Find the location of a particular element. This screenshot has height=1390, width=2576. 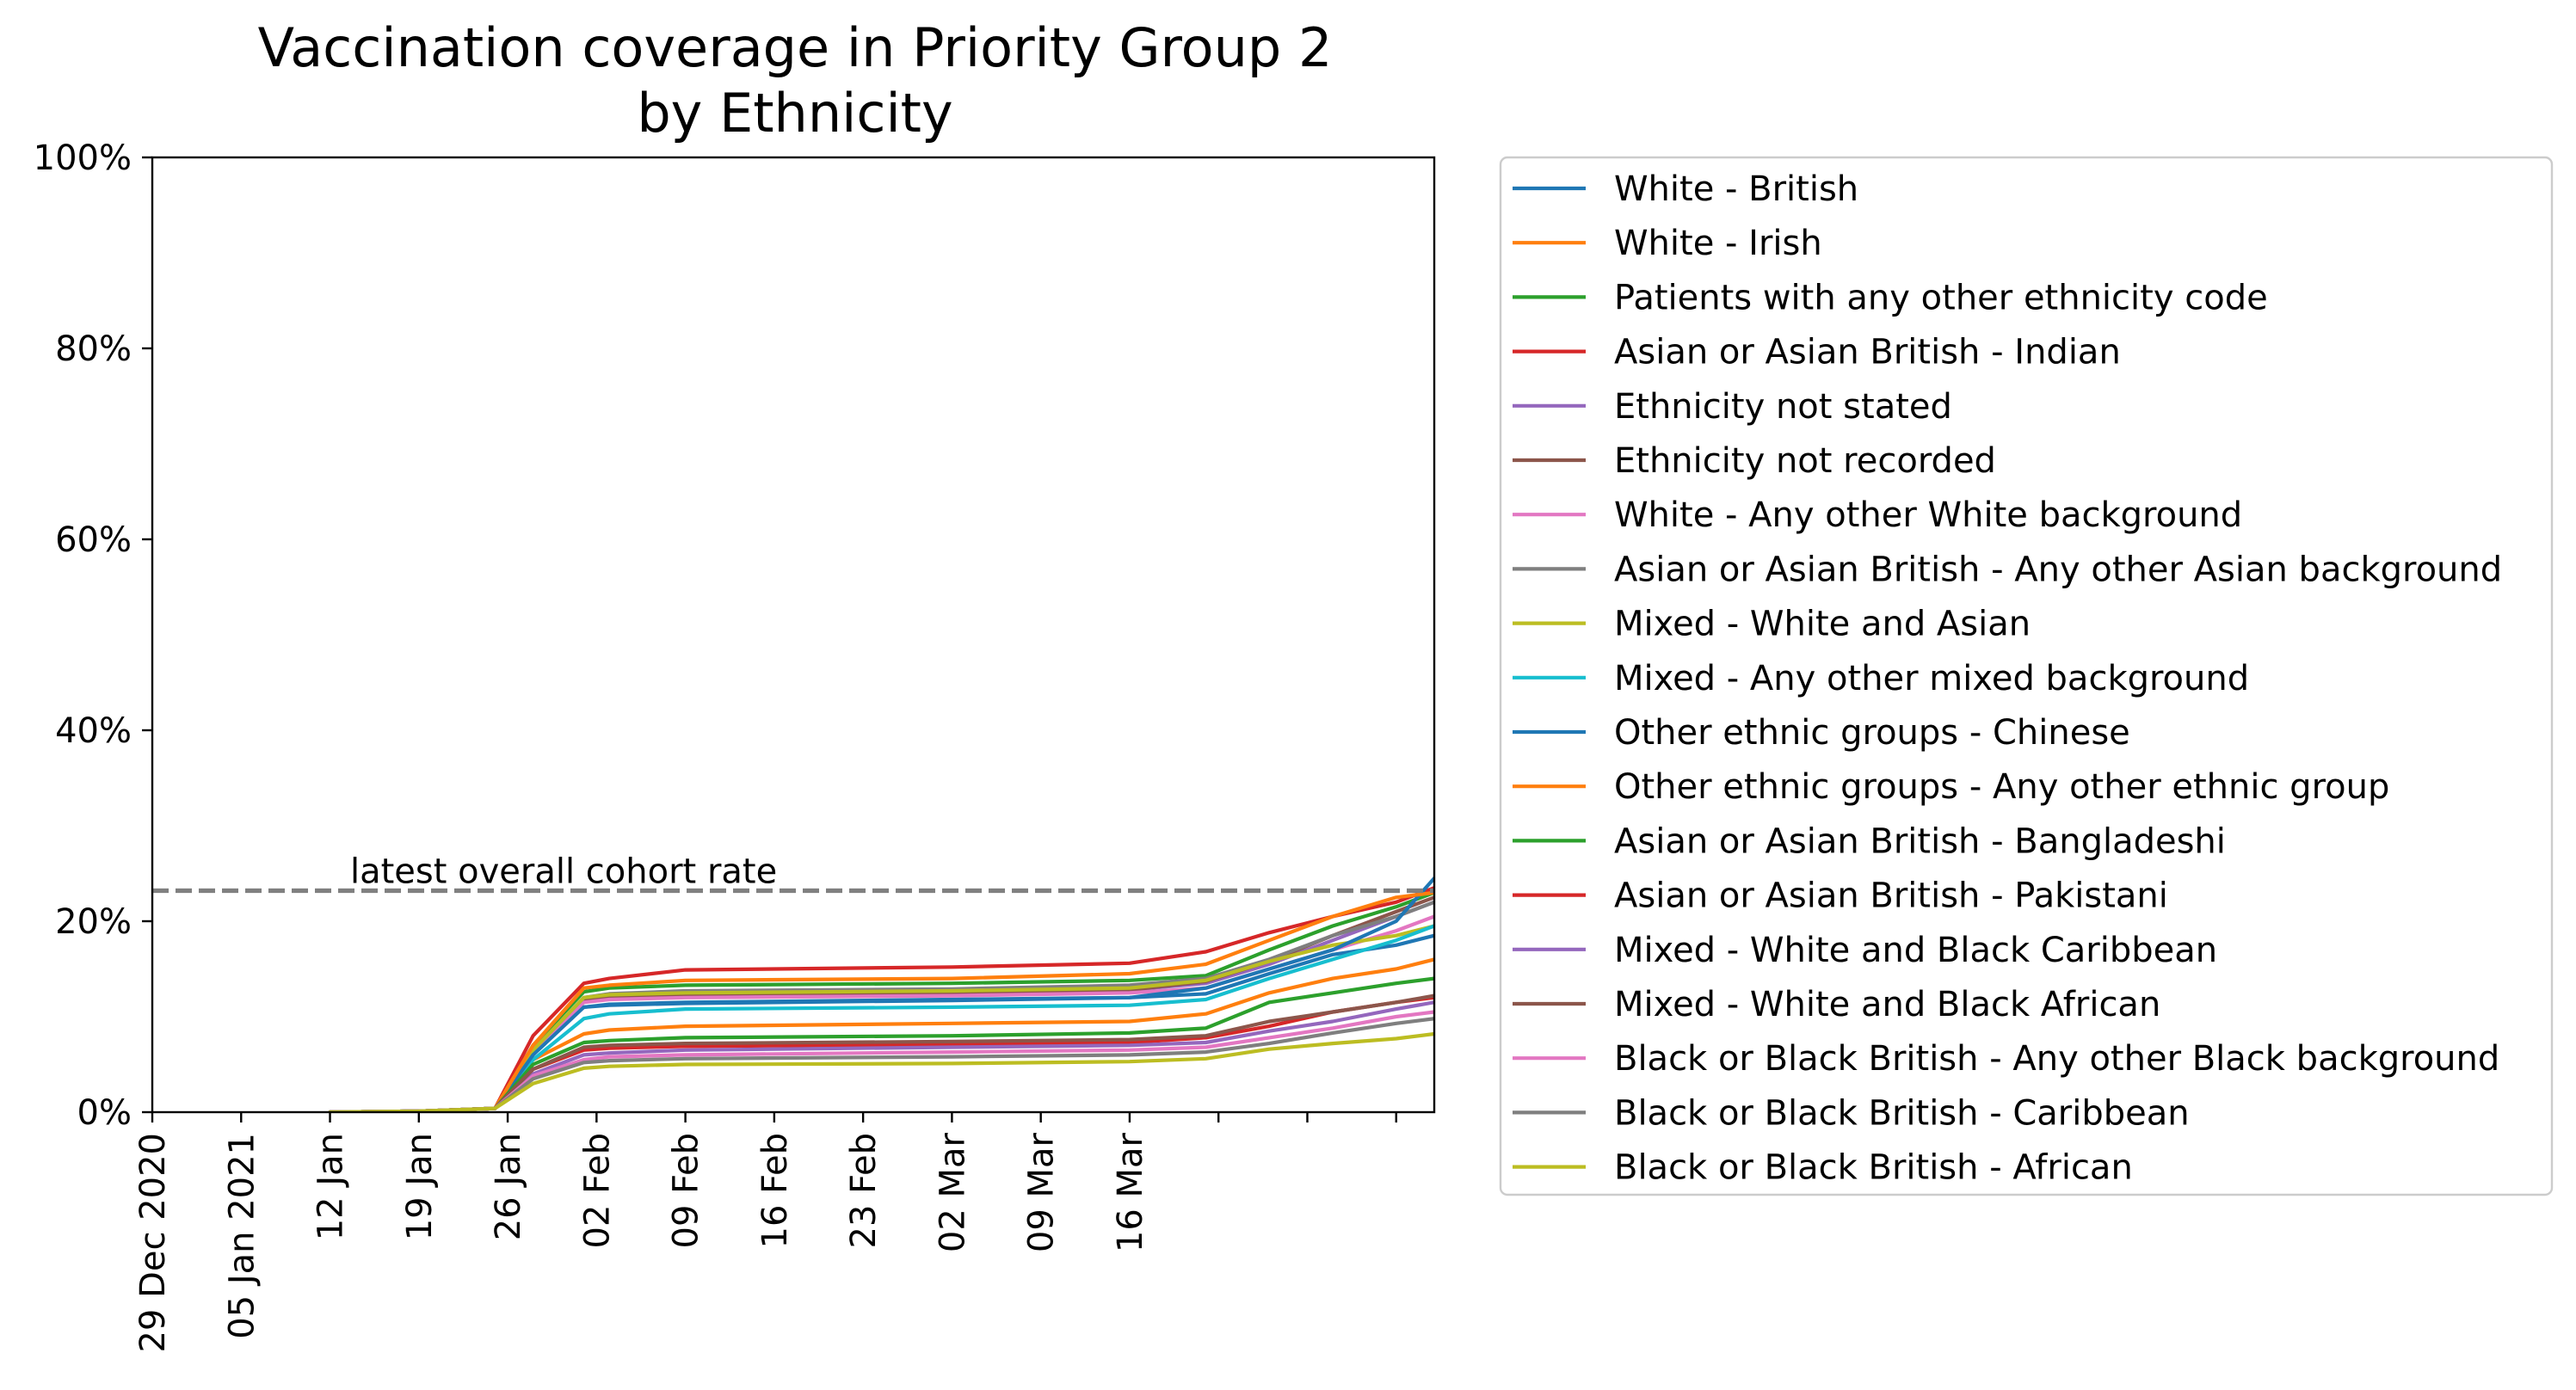

series-layer is located at coordinates (881, 994).